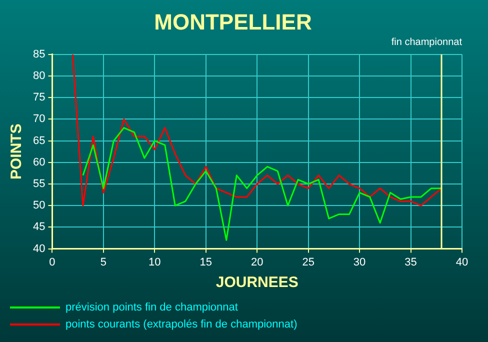 The width and height of the screenshot is (488, 342). What do you see at coordinates (154, 262) in the screenshot?
I see `x-tick-label: 10` at bounding box center [154, 262].